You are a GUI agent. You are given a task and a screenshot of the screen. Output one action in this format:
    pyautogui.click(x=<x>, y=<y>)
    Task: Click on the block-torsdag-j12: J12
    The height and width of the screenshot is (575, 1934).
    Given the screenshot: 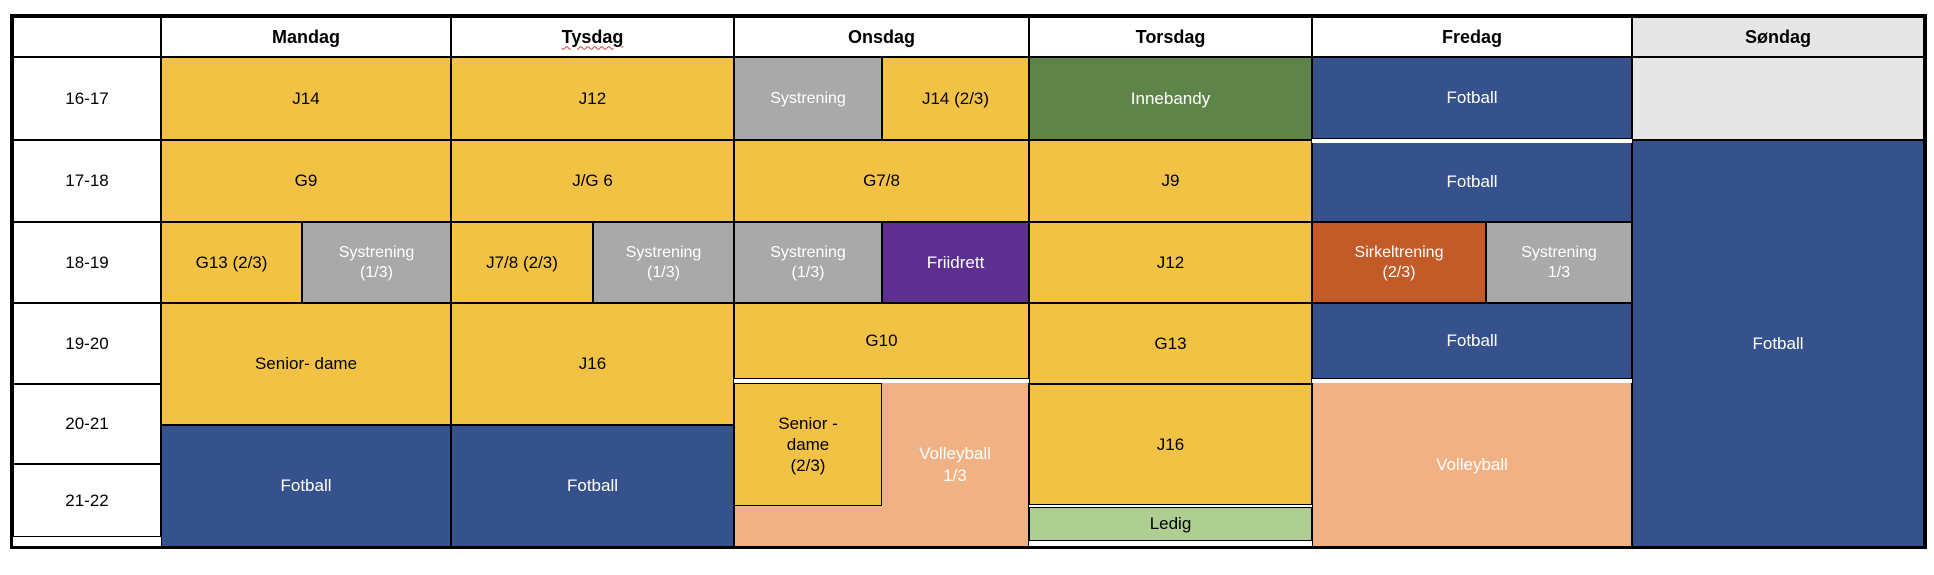 What is the action you would take?
    pyautogui.click(x=1170, y=262)
    